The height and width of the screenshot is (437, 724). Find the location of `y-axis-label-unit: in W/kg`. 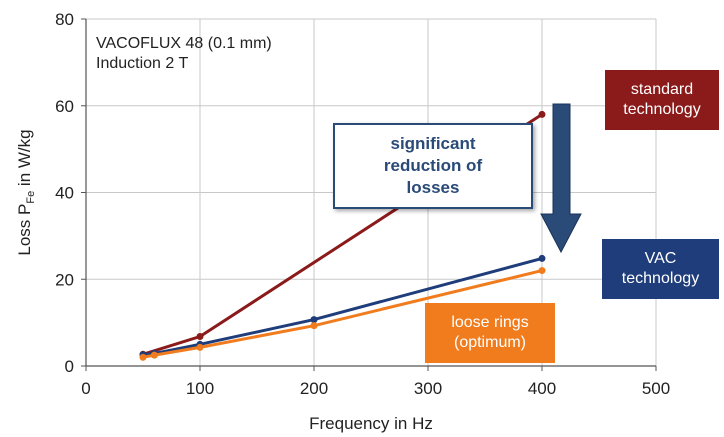

y-axis-label-unit: in W/kg is located at coordinates (24, 159).